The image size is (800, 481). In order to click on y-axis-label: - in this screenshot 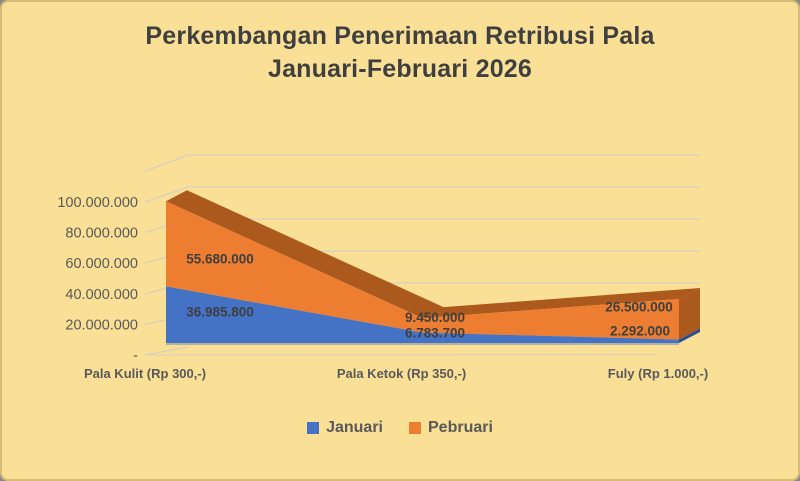, I will do `click(135, 356)`.